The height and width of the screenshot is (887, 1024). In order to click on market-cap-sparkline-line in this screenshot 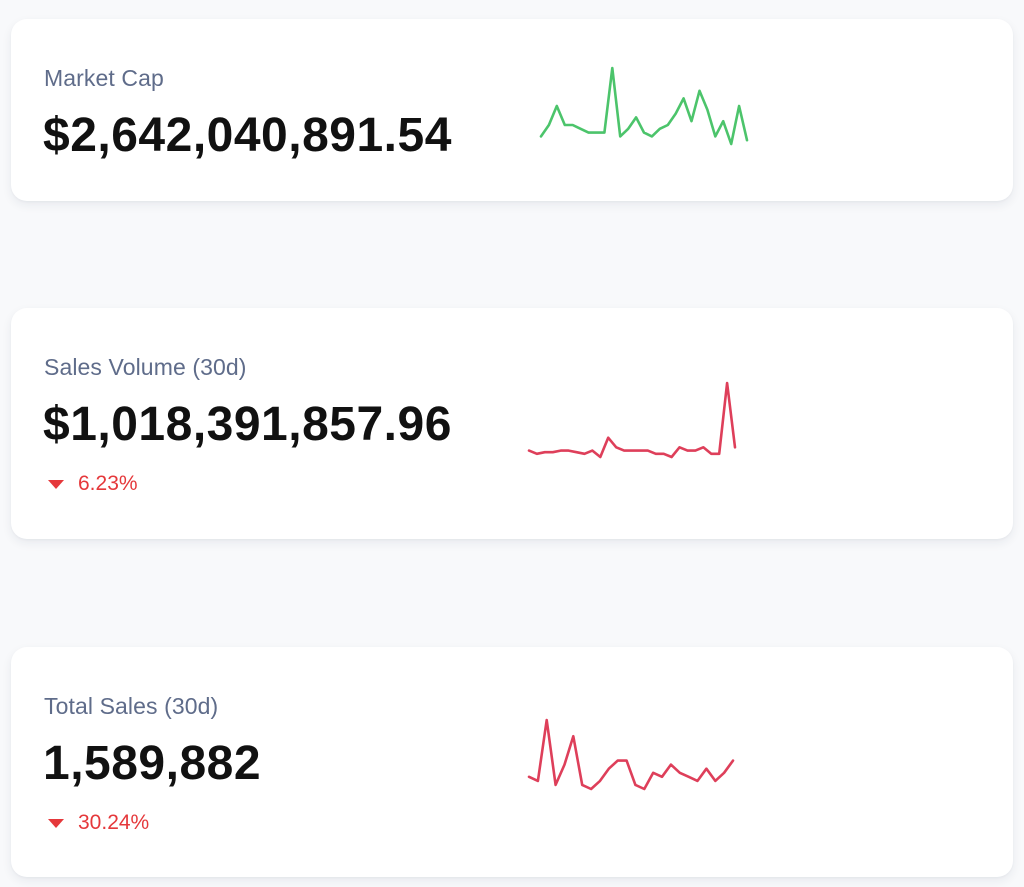, I will do `click(644, 106)`.